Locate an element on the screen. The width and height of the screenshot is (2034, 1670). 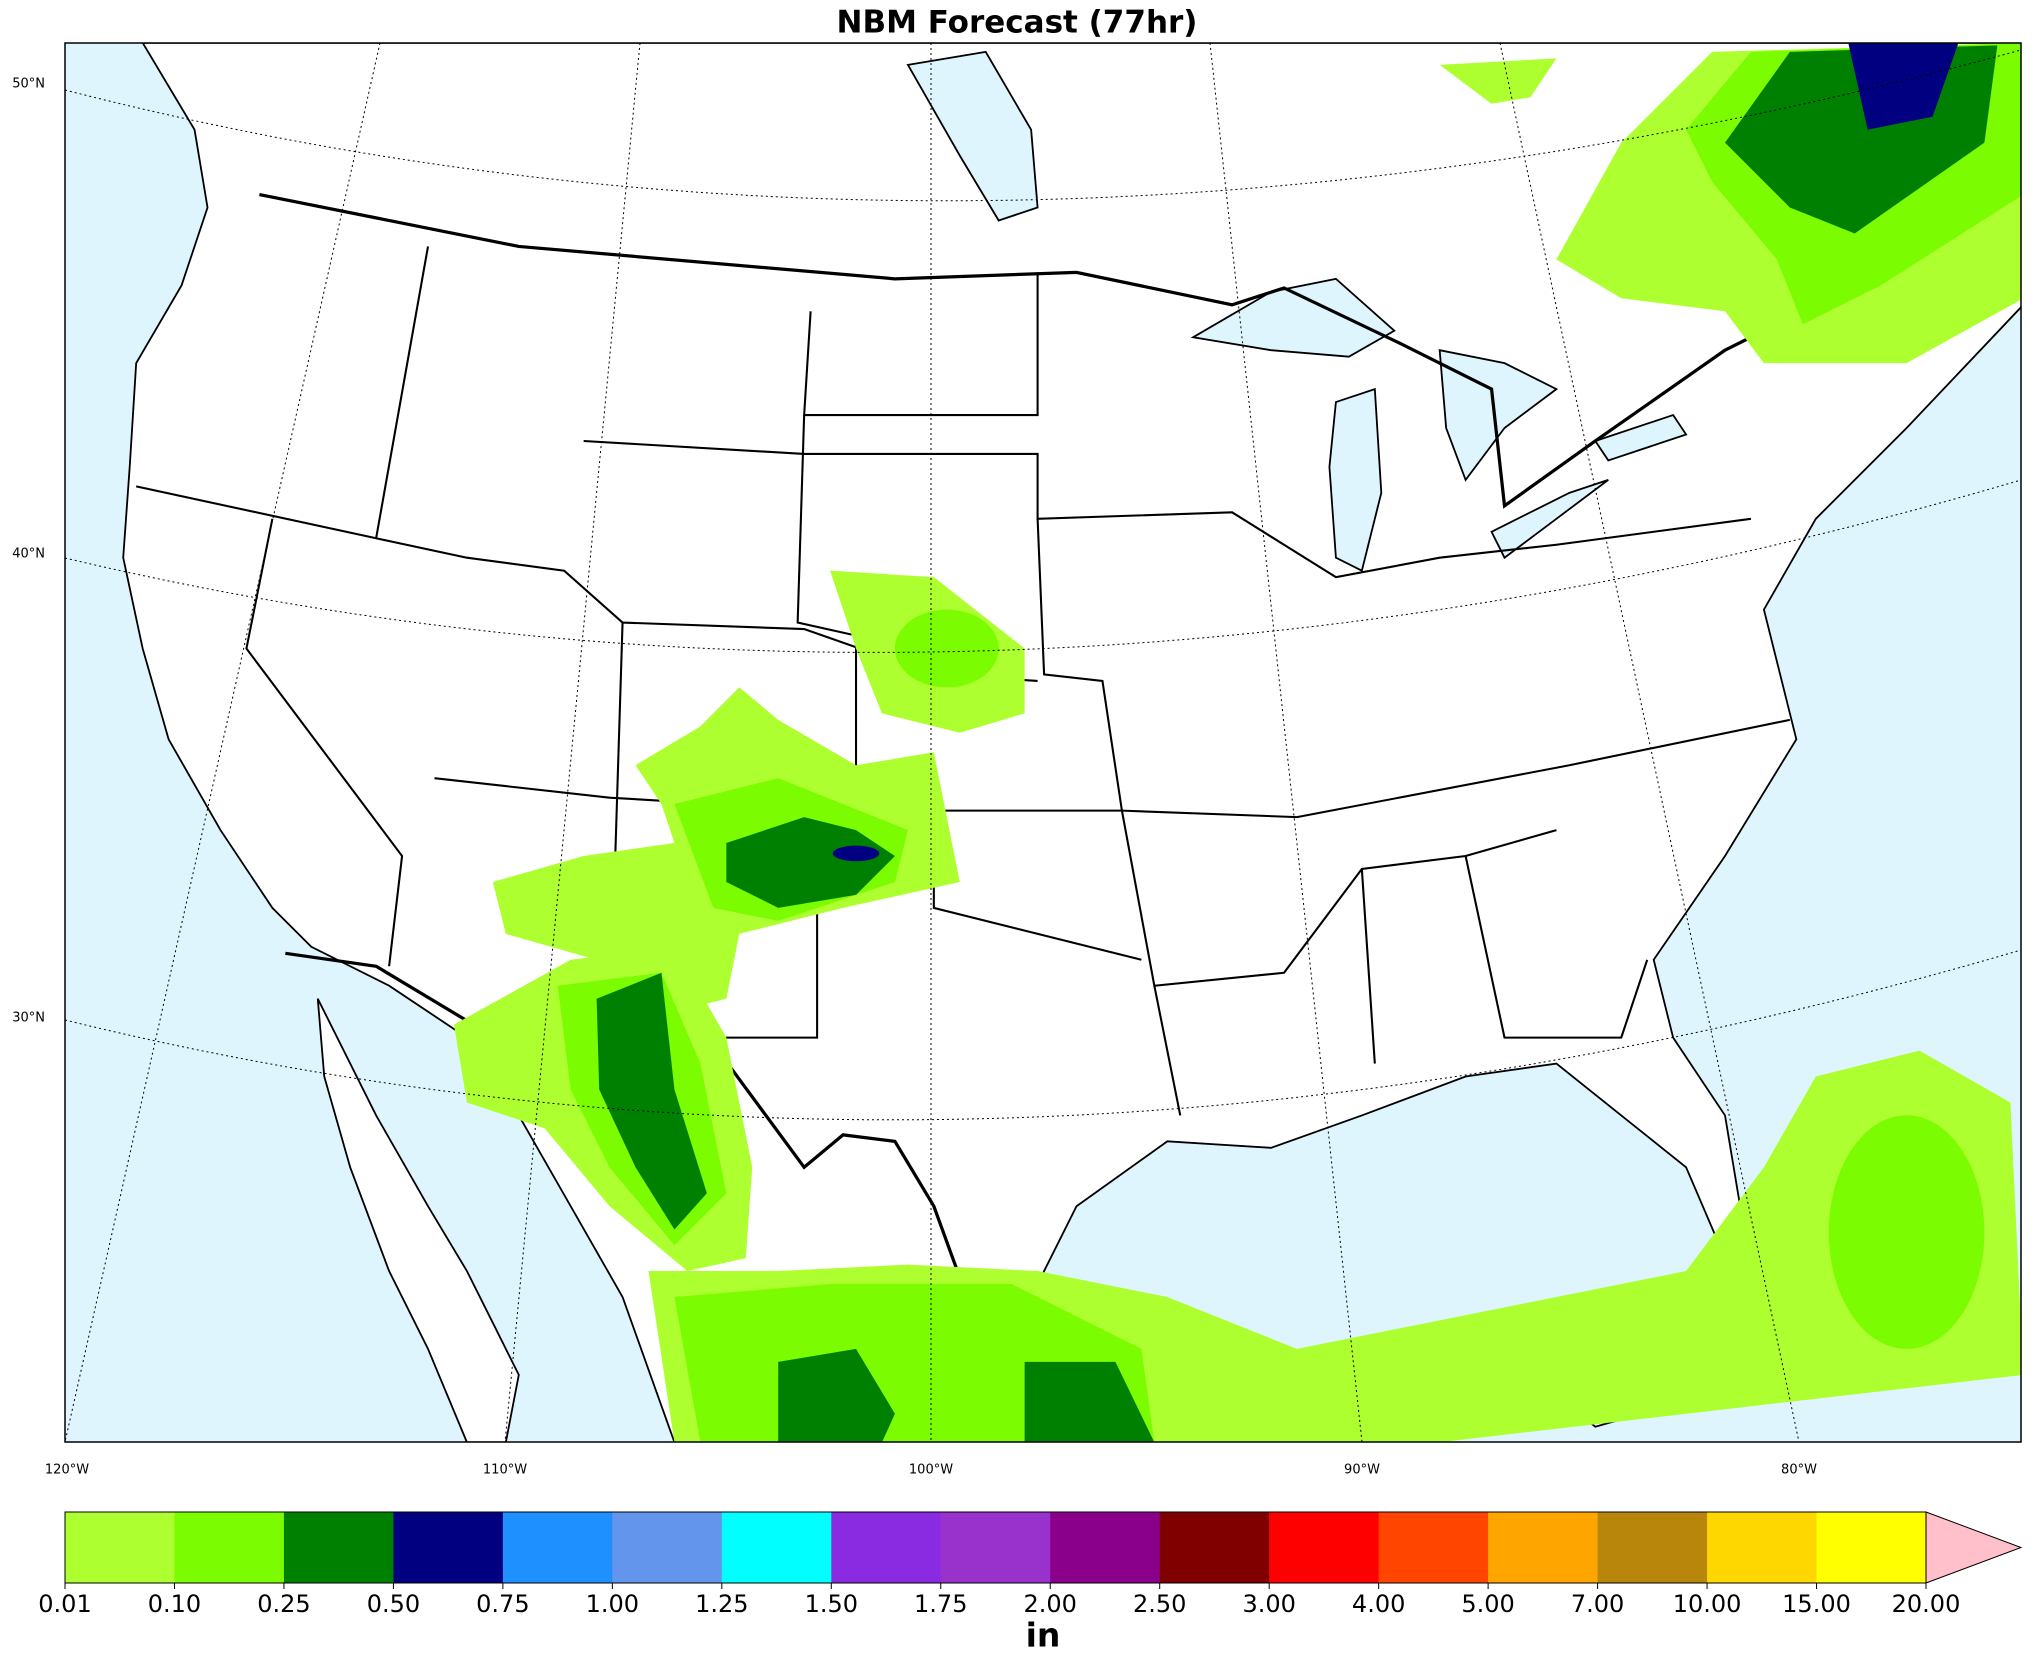
colorbar-tick-label: 15.00 is located at coordinates (1816, 1604).